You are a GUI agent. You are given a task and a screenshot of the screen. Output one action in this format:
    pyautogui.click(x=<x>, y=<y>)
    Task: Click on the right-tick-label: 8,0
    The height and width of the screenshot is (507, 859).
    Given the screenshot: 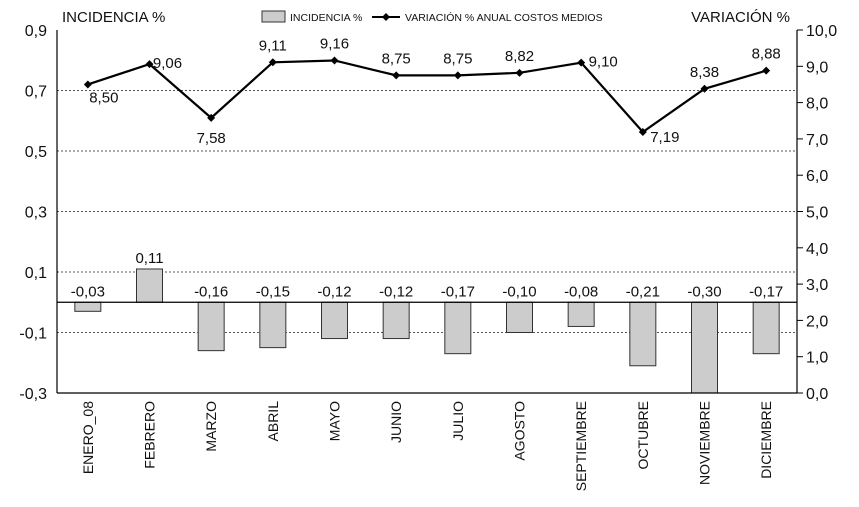 What is the action you would take?
    pyautogui.click(x=817, y=104)
    